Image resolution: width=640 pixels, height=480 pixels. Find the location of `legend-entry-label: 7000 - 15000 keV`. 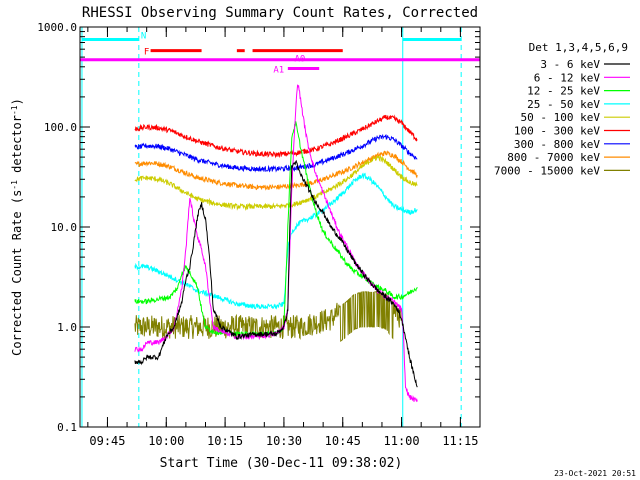

legend-entry-label: 7000 - 15000 keV is located at coordinates (547, 170).